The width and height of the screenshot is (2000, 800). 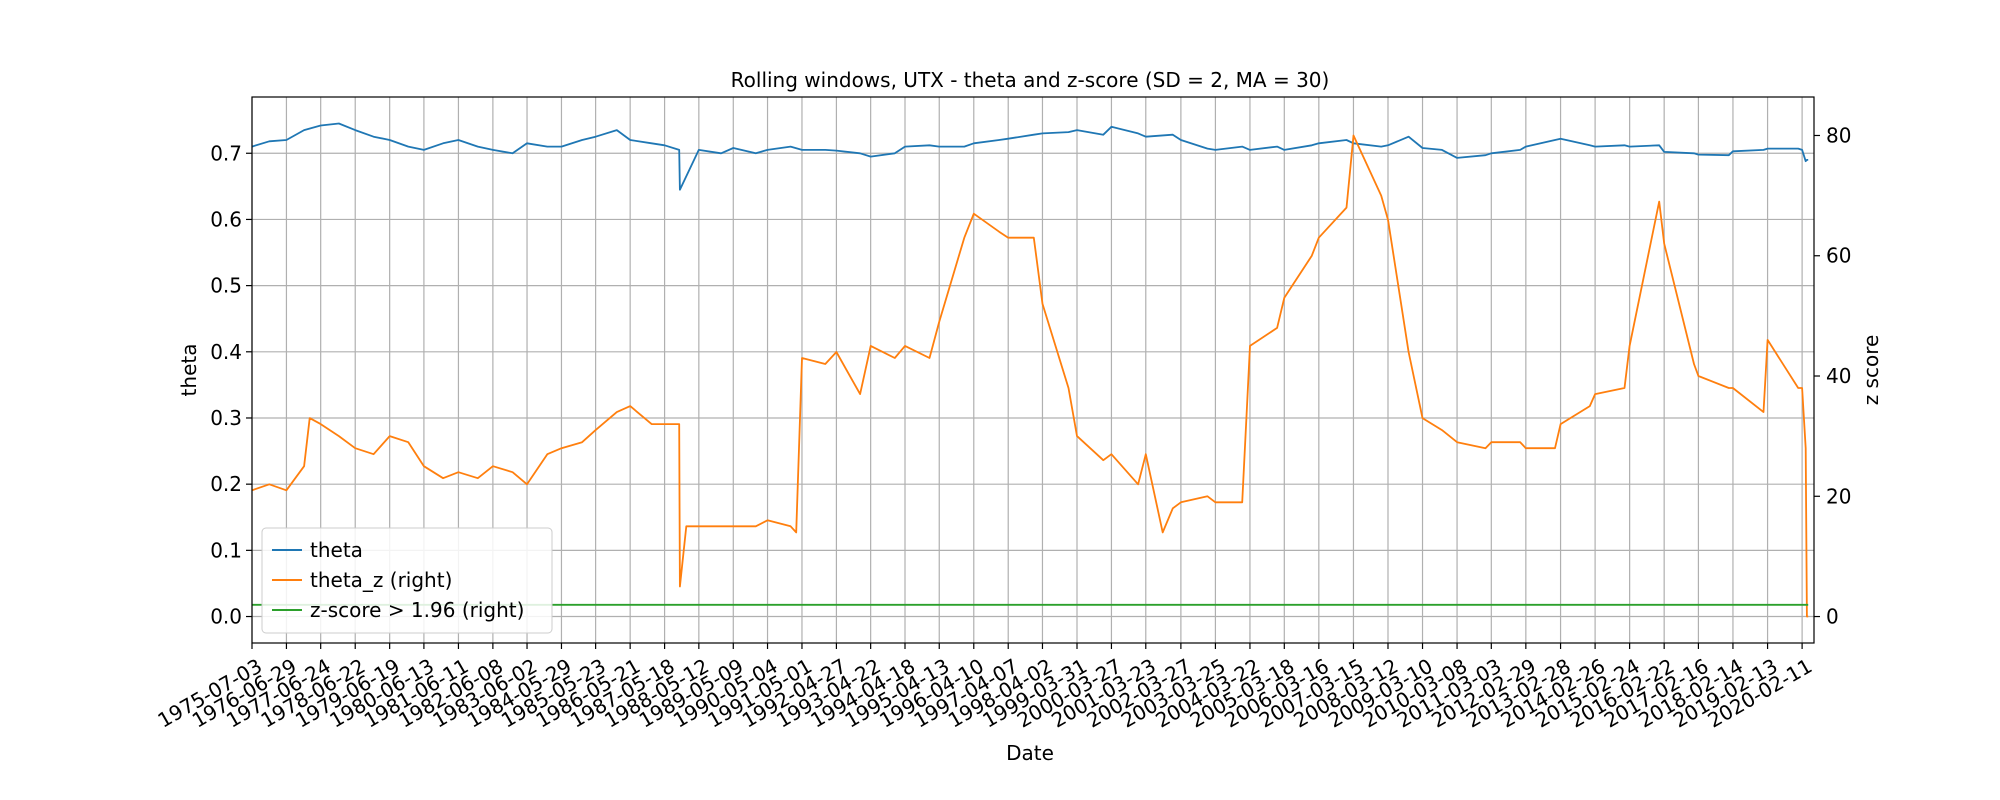 What do you see at coordinates (231, 385) in the screenshot?
I see `left-axis: 0.0 0.1 0.2 0.3 0.4 0.5 0.6 0.7` at bounding box center [231, 385].